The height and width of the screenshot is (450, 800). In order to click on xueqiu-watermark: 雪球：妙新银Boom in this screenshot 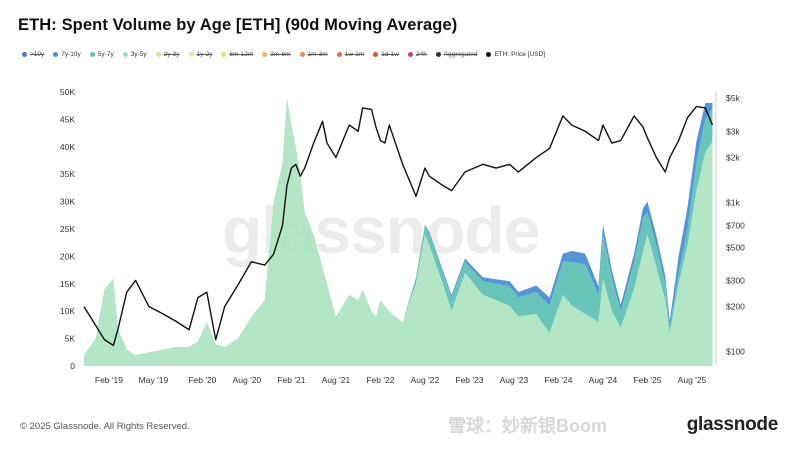, I will do `click(527, 426)`.